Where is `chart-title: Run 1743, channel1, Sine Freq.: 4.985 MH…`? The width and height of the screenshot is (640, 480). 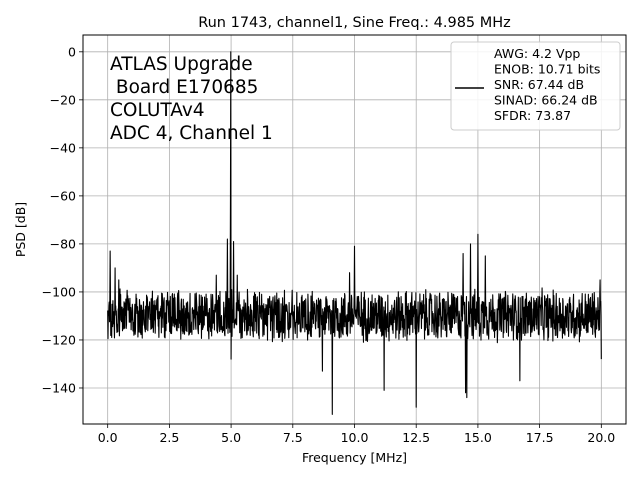 chart-title: Run 1743, channel1, Sine Freq.: 4.985 MH… is located at coordinates (354, 23).